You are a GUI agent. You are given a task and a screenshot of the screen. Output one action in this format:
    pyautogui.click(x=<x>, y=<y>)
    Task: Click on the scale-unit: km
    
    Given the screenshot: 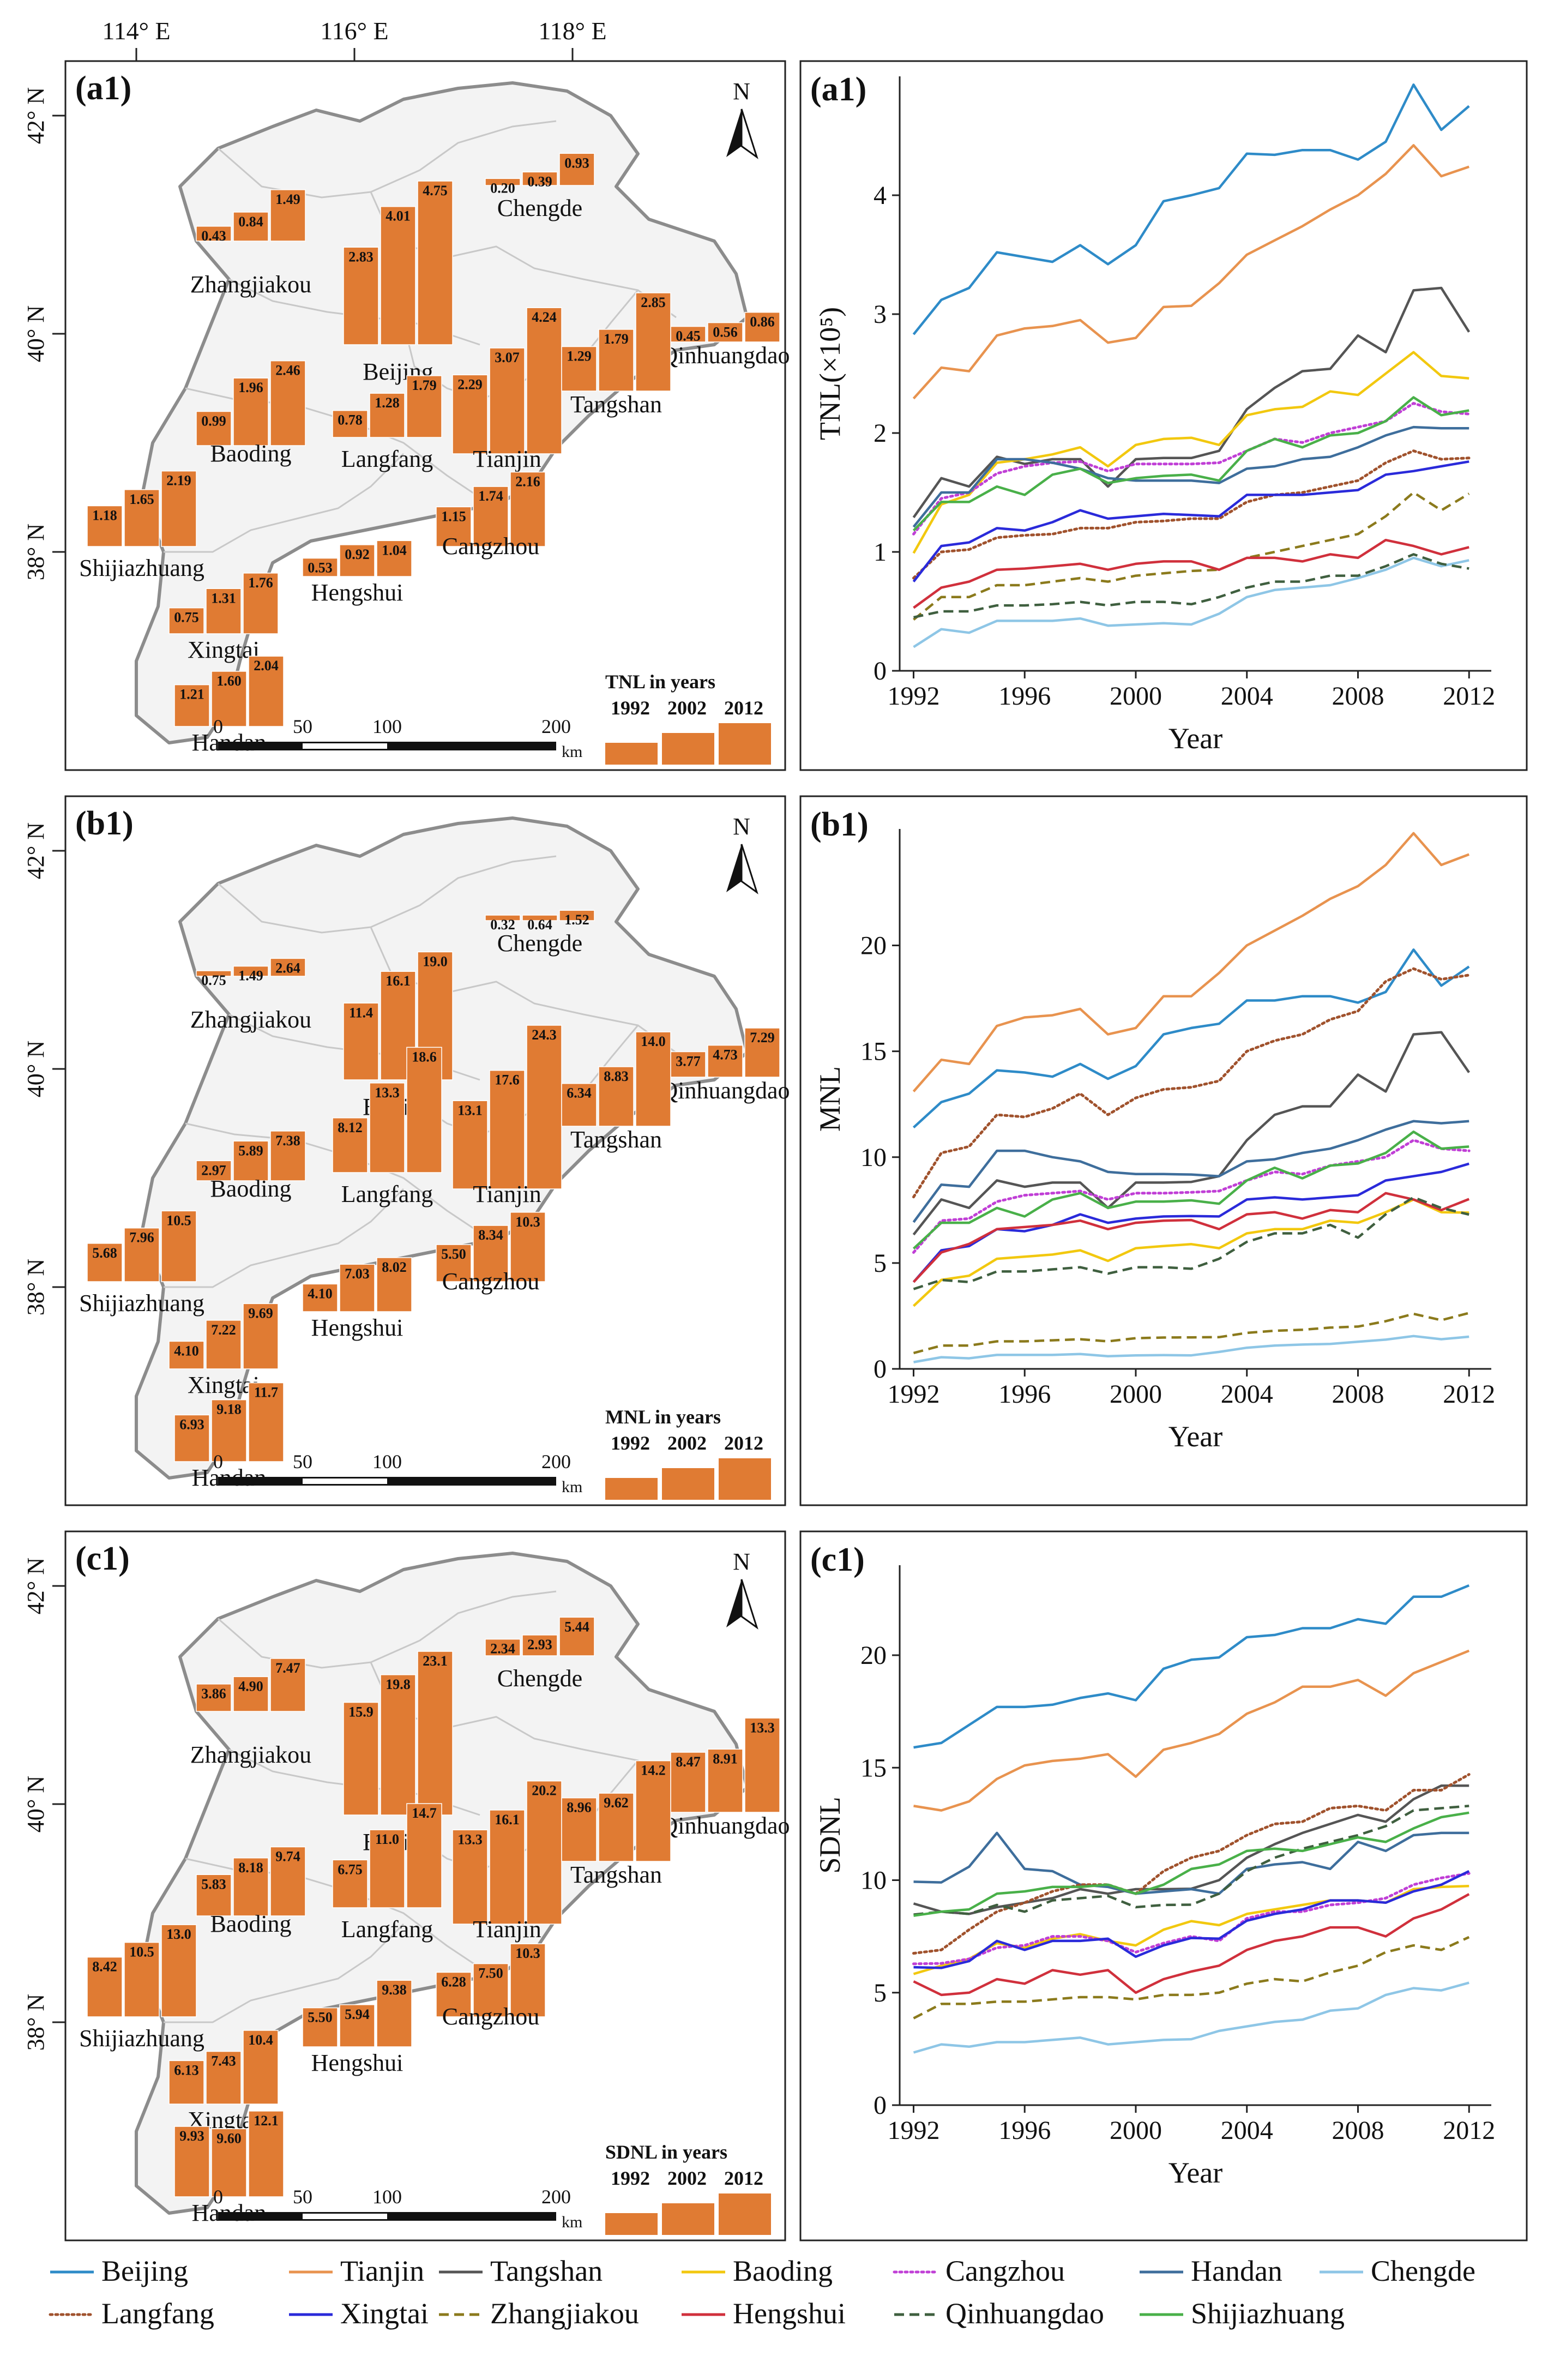 What is the action you would take?
    pyautogui.click(x=572, y=1487)
    